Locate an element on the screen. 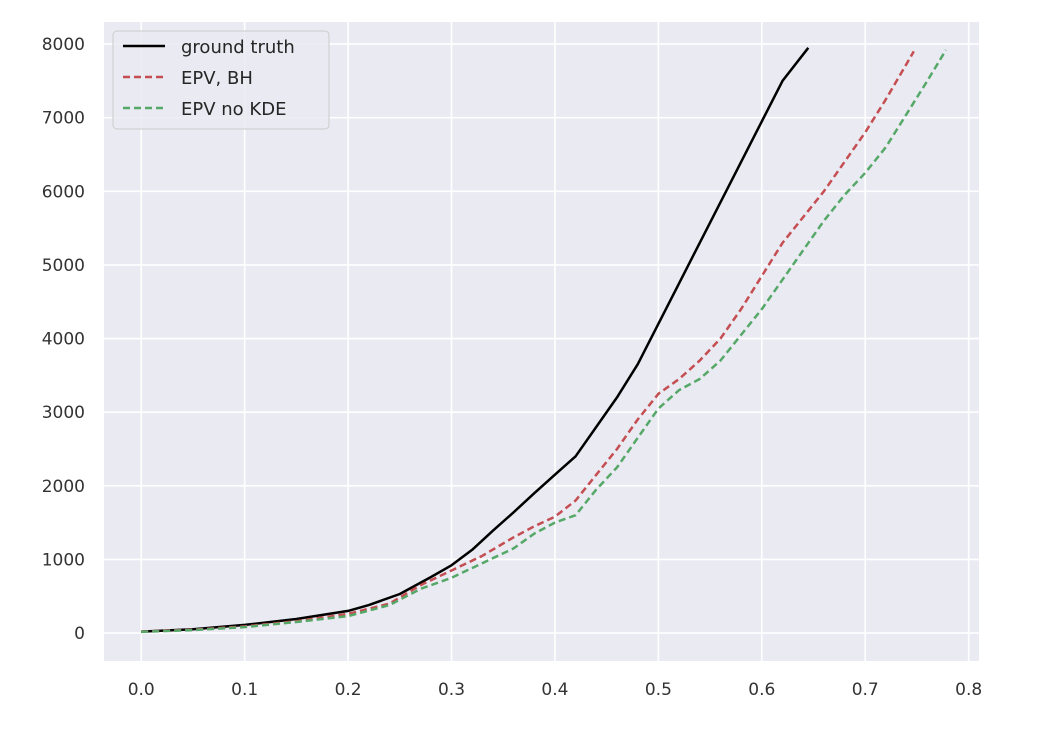  legend-label-ground-truth: ground truth is located at coordinates (238, 47).